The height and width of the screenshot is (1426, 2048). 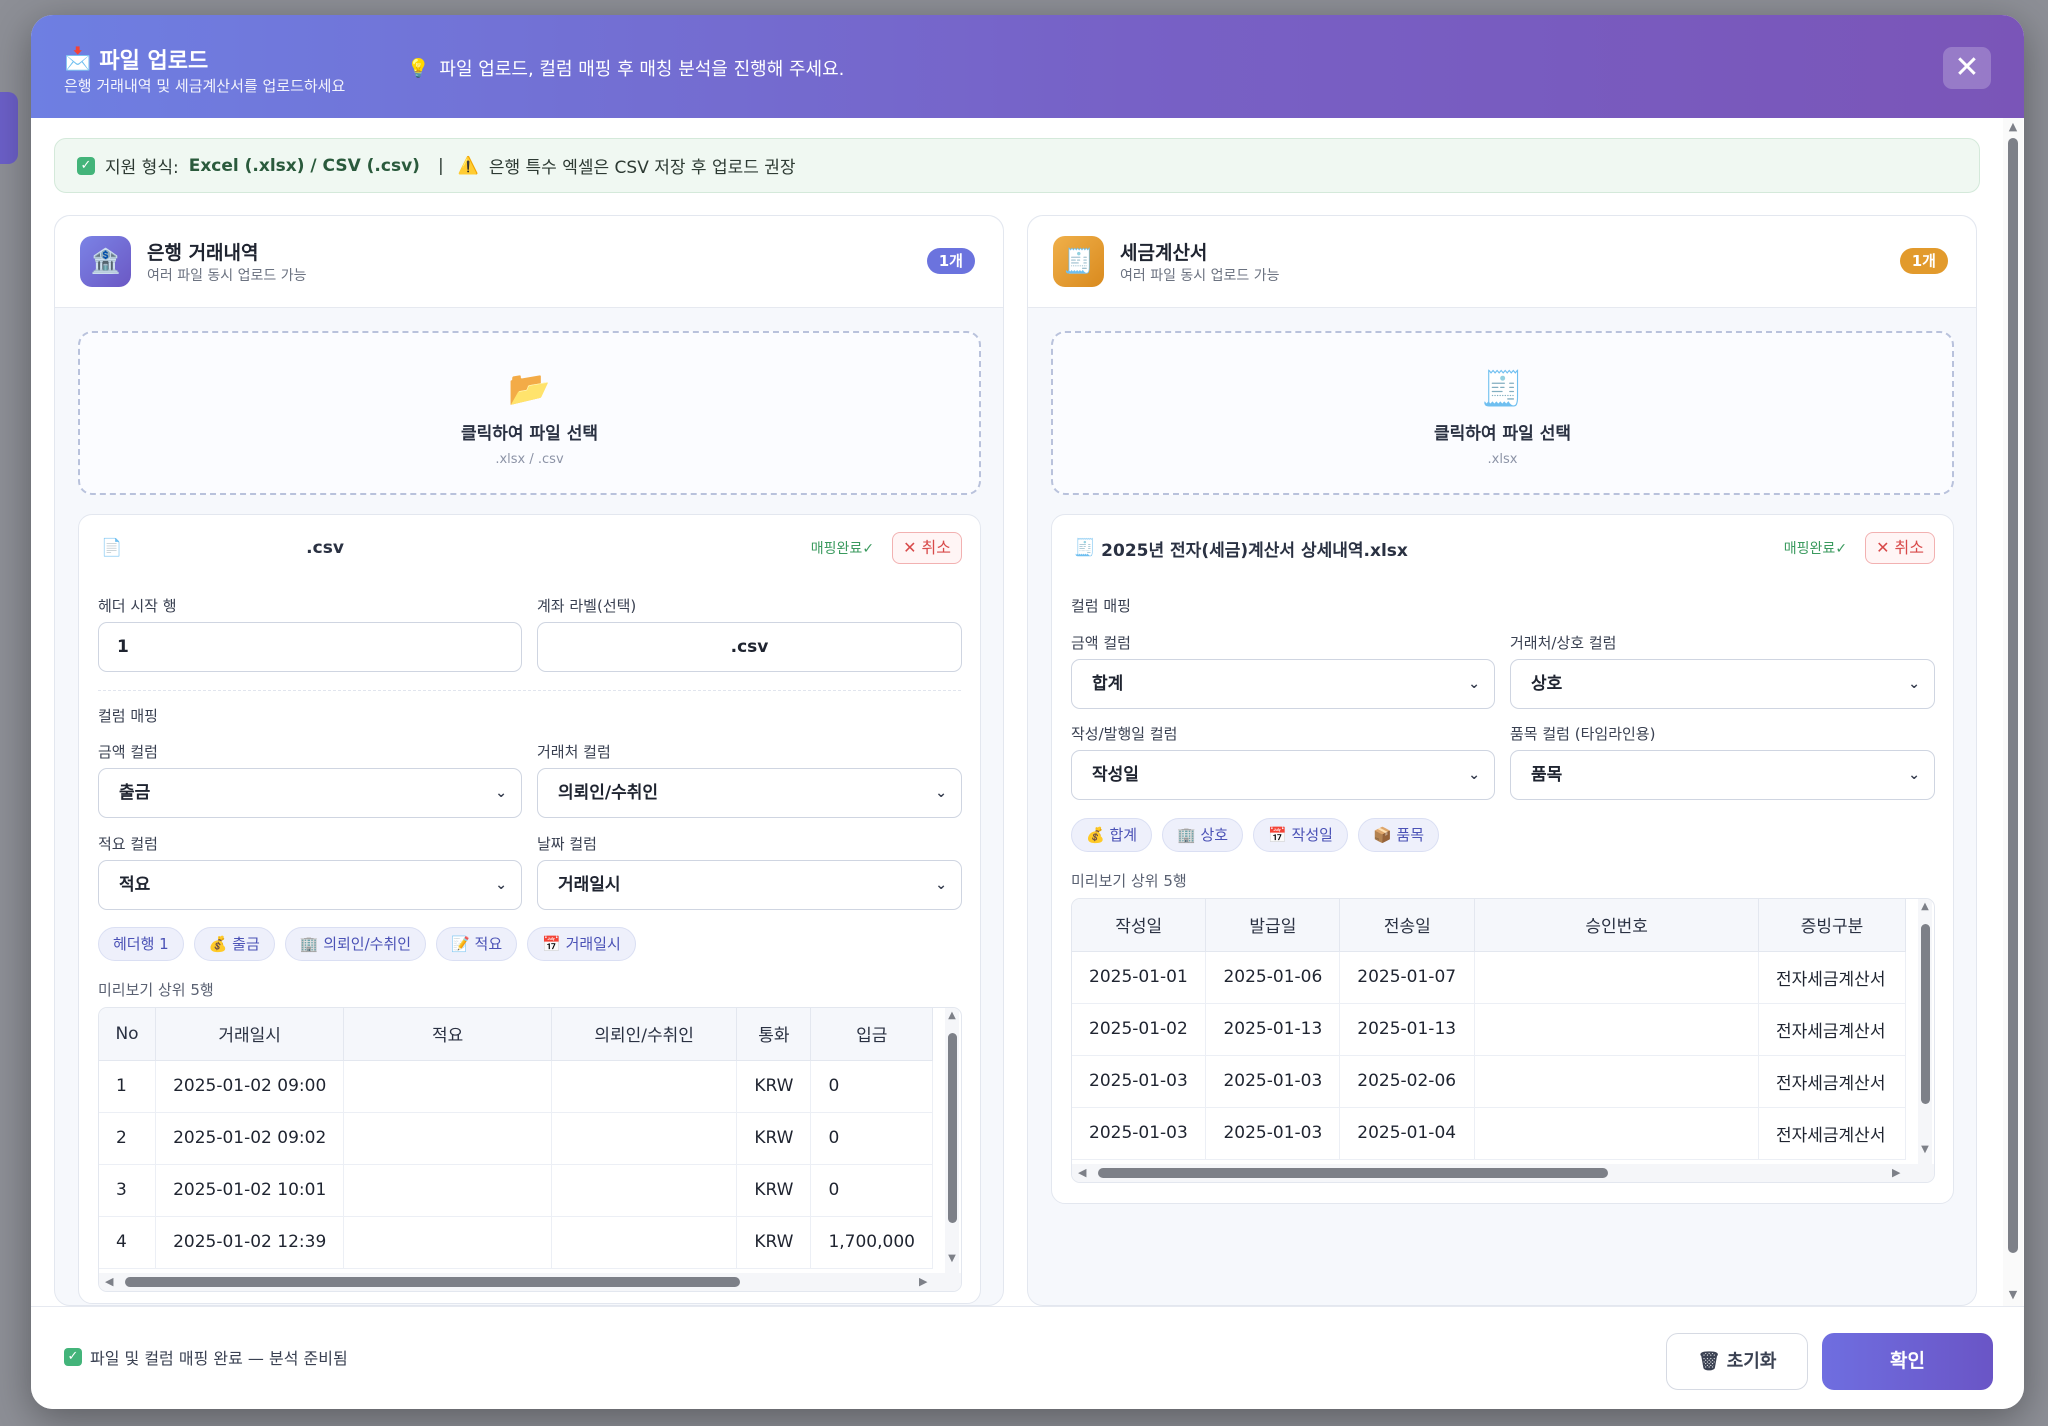 I want to click on bank-date-column-label: 날짜 컬럼, so click(x=567, y=844).